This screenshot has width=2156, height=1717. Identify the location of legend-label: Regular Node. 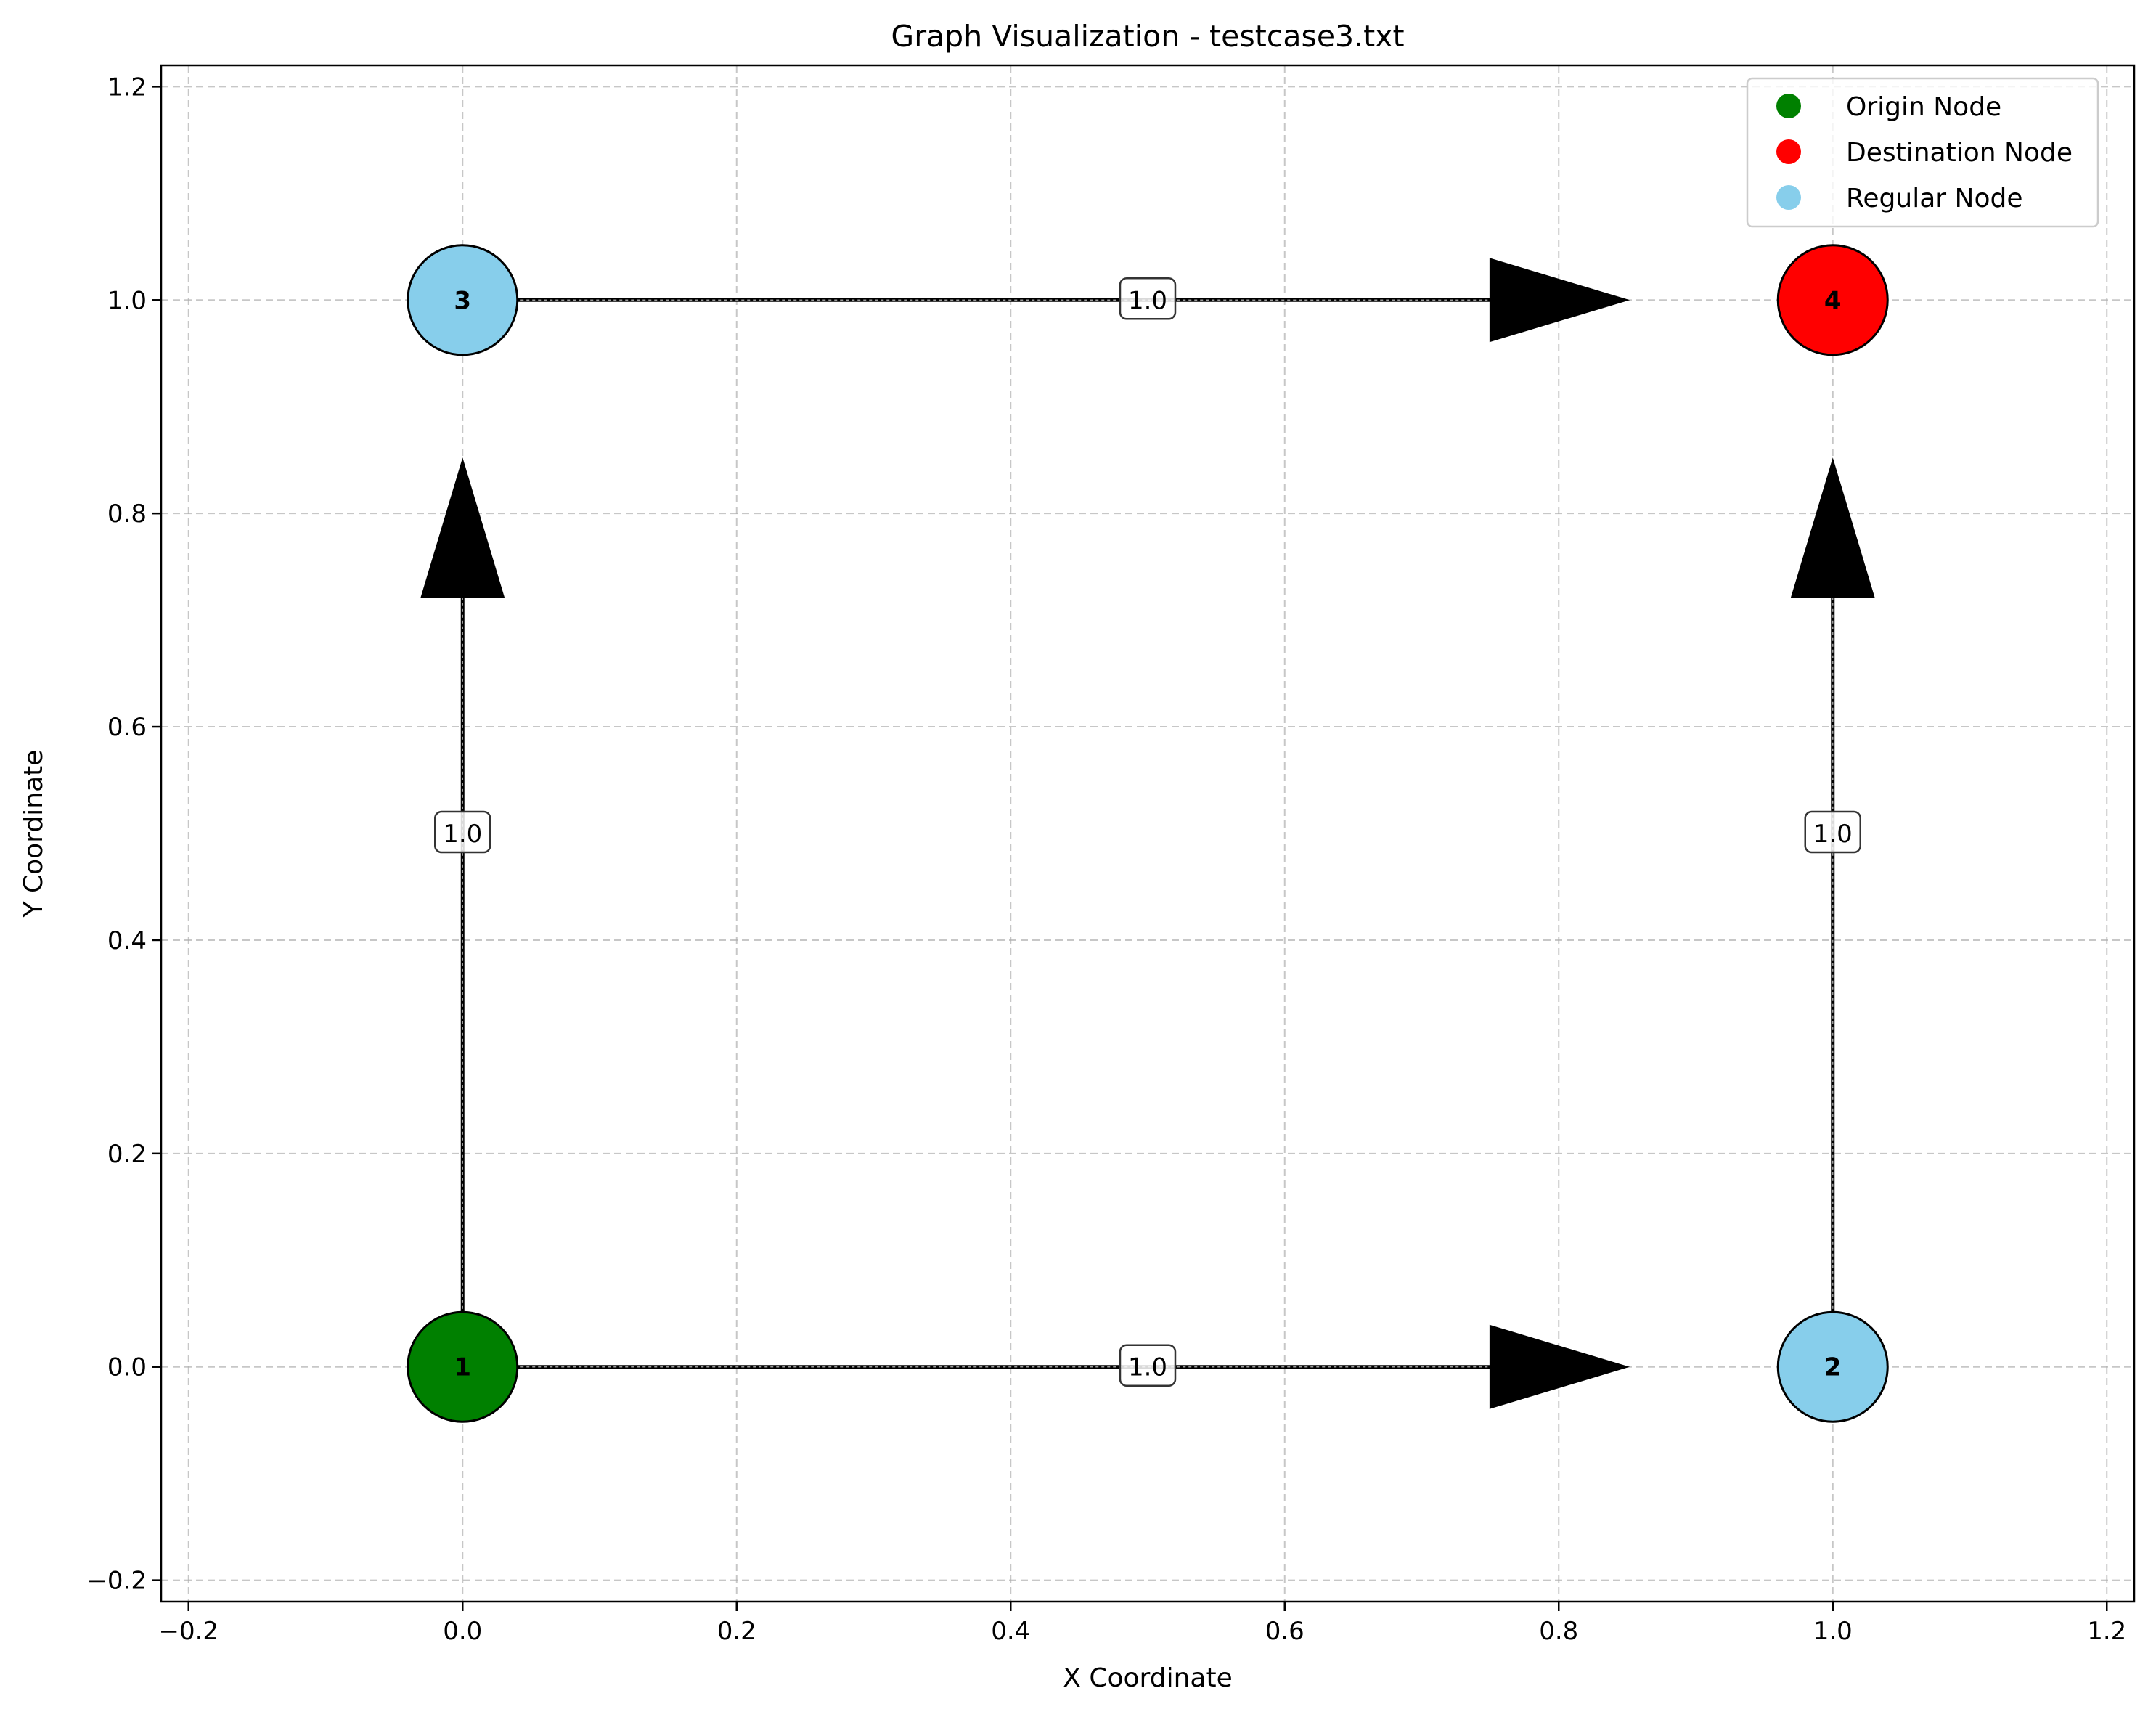
(1934, 198).